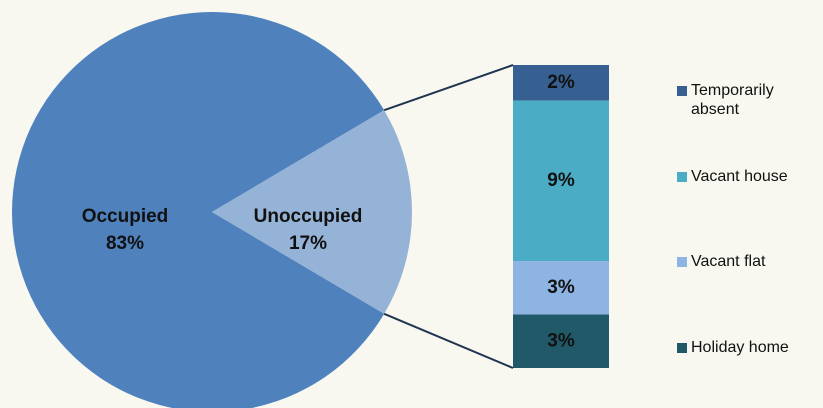 Image resolution: width=823 pixels, height=408 pixels. Describe the element at coordinates (732, 100) in the screenshot. I see `legend-label: Temporarily absent` at that location.